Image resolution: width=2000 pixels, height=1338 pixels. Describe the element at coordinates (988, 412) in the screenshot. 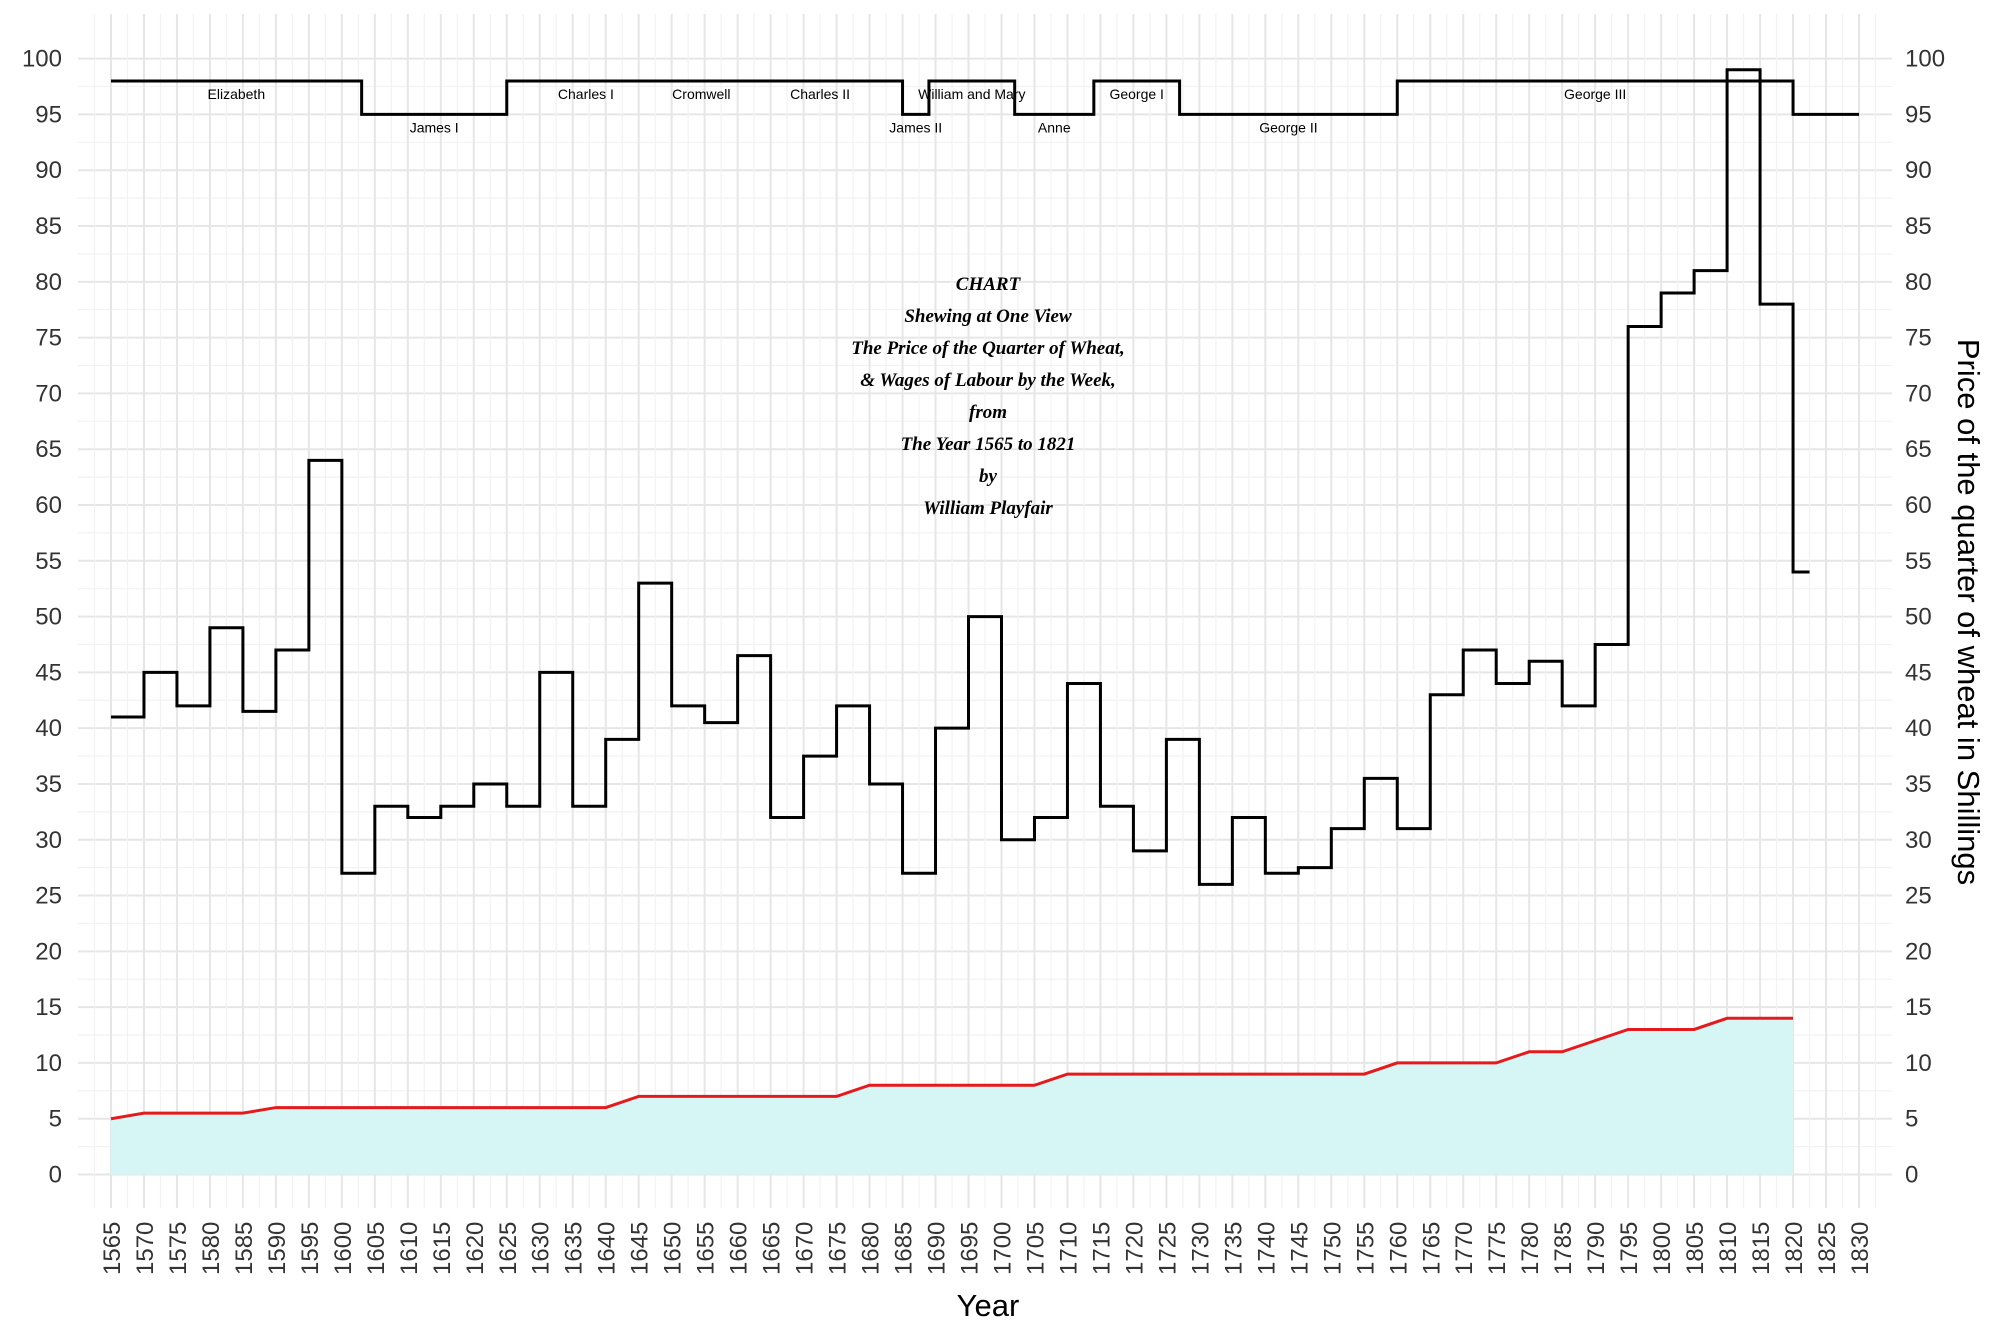

I see `title-line: from` at that location.